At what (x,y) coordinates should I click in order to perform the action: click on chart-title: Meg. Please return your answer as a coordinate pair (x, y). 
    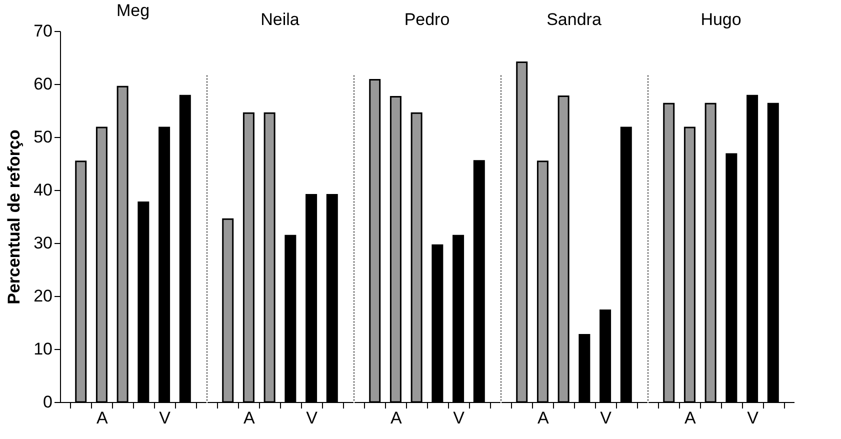
    Looking at the image, I should click on (133, 10).